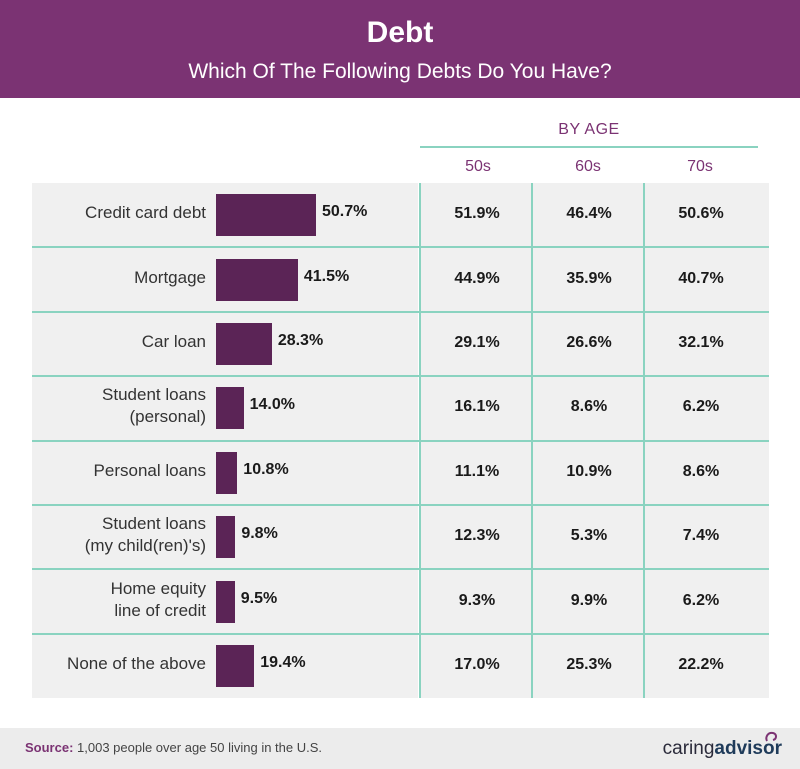 This screenshot has width=800, height=769. Describe the element at coordinates (300, 340) in the screenshot. I see `bar-value-label: 28.3%` at that location.